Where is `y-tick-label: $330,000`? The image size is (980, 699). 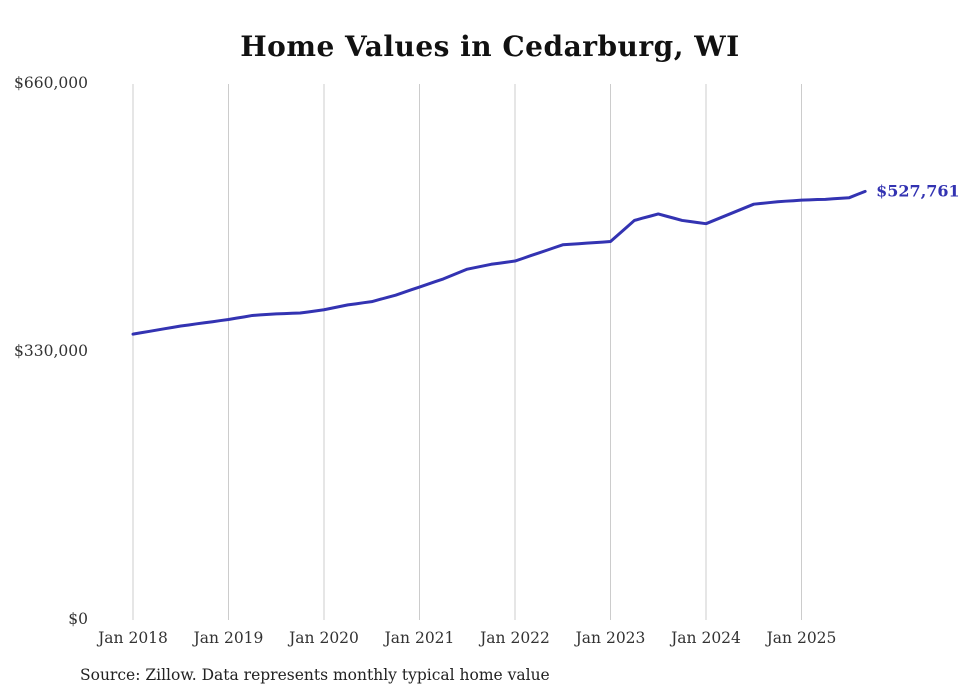
y-tick-label: $330,000 is located at coordinates (51, 351).